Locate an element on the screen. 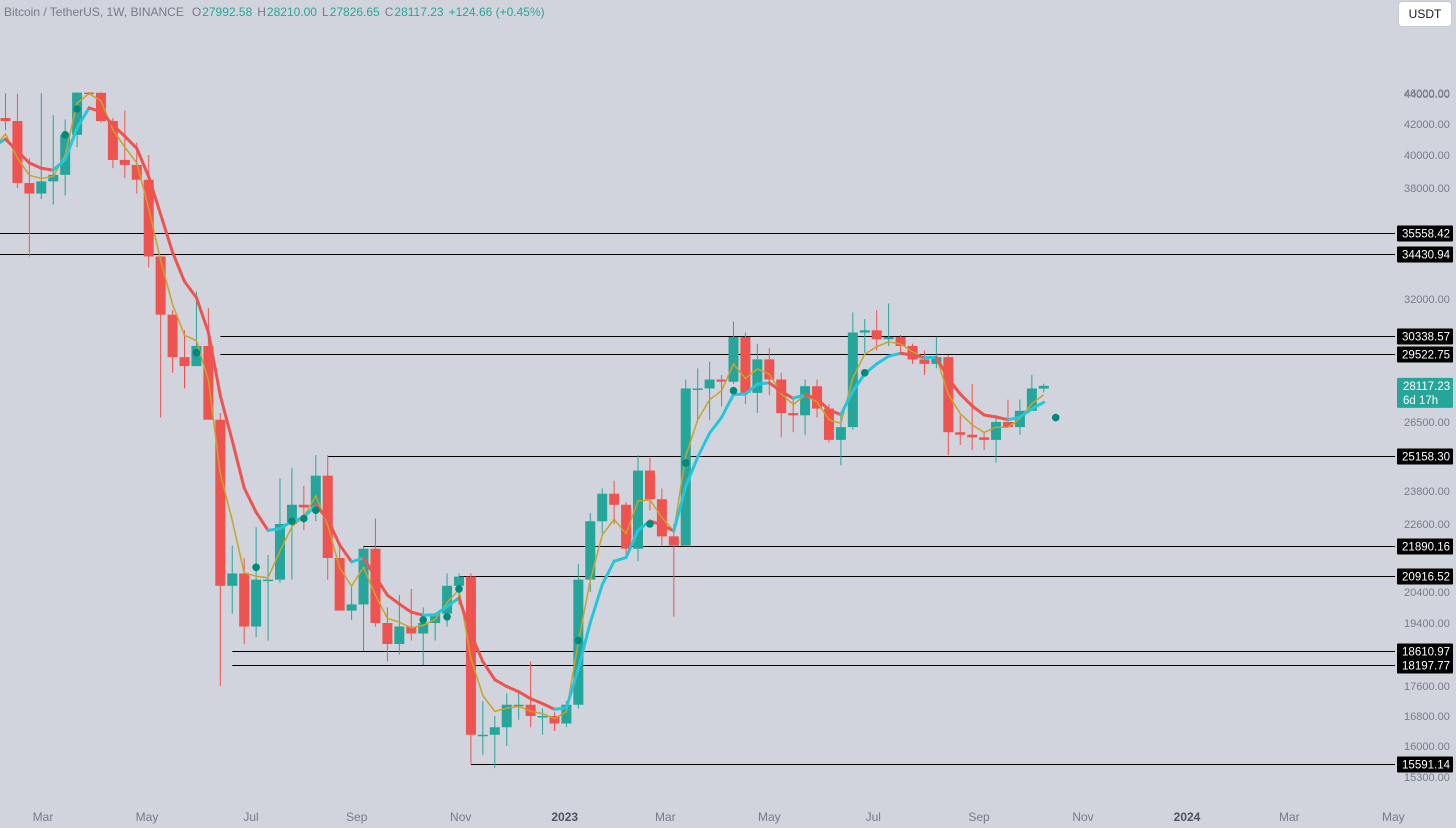 The height and width of the screenshot is (828, 1456). time-tick-label: Sep is located at coordinates (979, 817).